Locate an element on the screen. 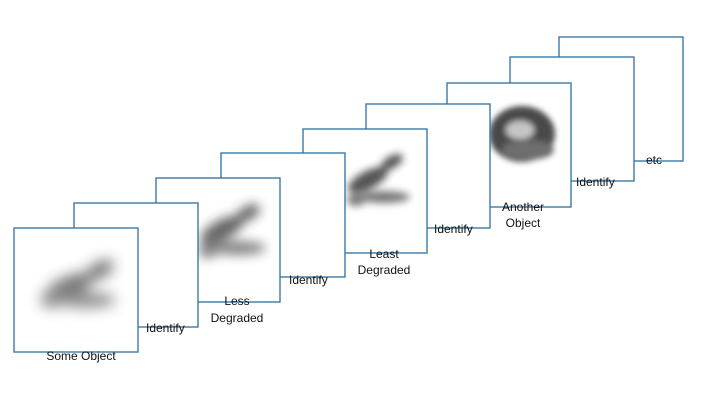  object-image-some-object is located at coordinates (78, 283).